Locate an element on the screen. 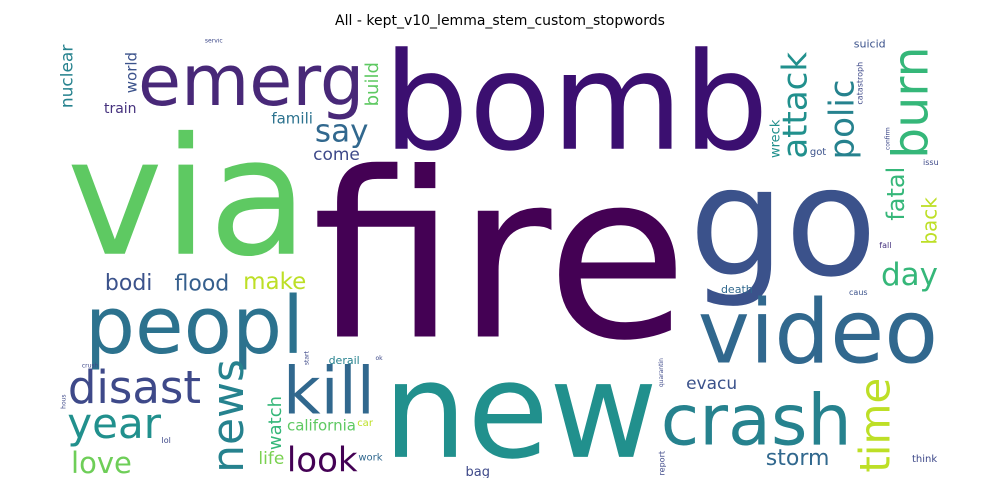  word-got: got is located at coordinates (818, 152).